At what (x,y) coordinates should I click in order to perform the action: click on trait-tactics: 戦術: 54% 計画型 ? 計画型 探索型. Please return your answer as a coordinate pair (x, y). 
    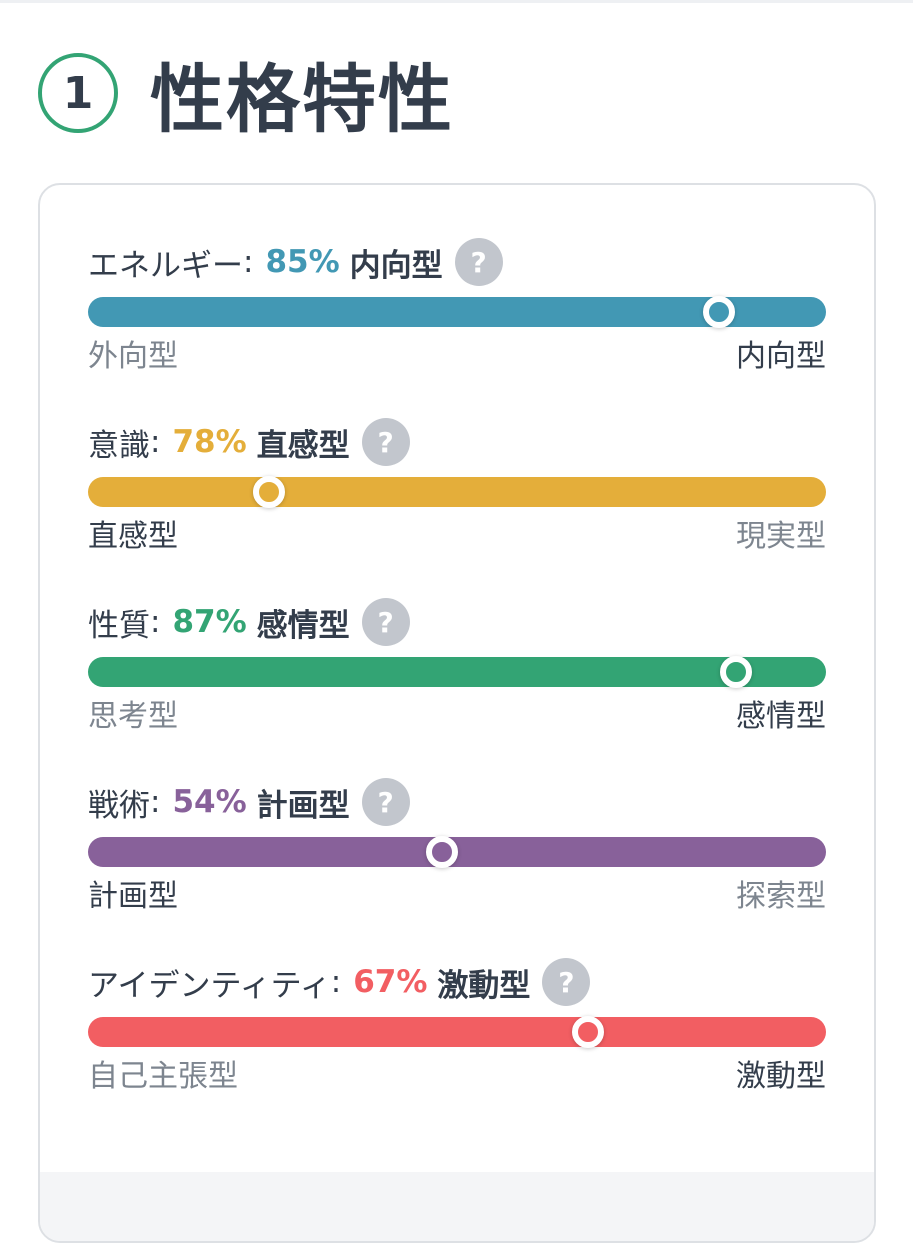
    Looking at the image, I should click on (457, 857).